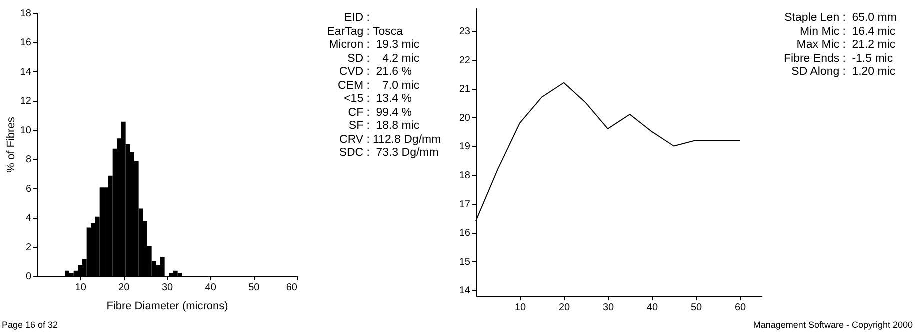 This screenshot has height=333, width=915. Describe the element at coordinates (29, 218) in the screenshot. I see `y-tick-label: 4` at that location.